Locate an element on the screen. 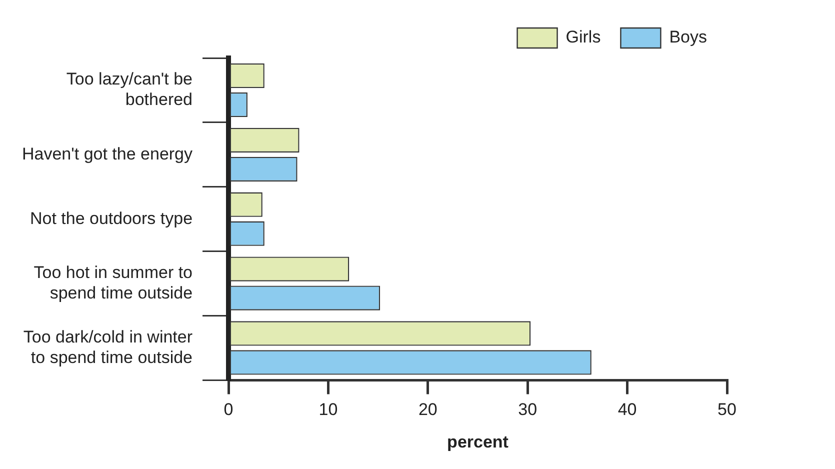 The image size is (835, 469). x-tick-label: 50 is located at coordinates (727, 410).